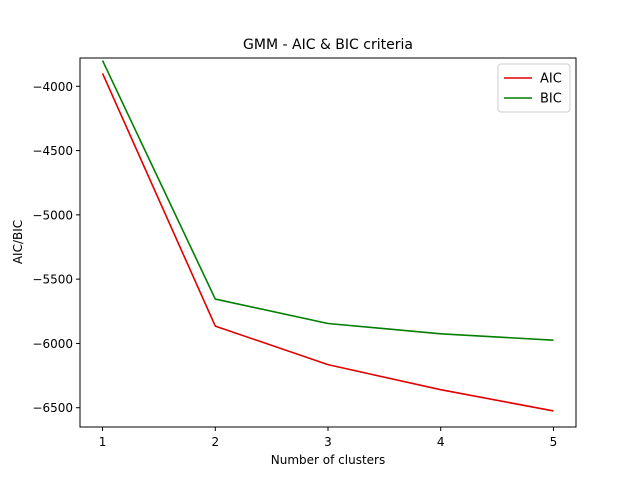 Image resolution: width=640 pixels, height=480 pixels. What do you see at coordinates (52, 87) in the screenshot?
I see `y-tick-label: −4000` at bounding box center [52, 87].